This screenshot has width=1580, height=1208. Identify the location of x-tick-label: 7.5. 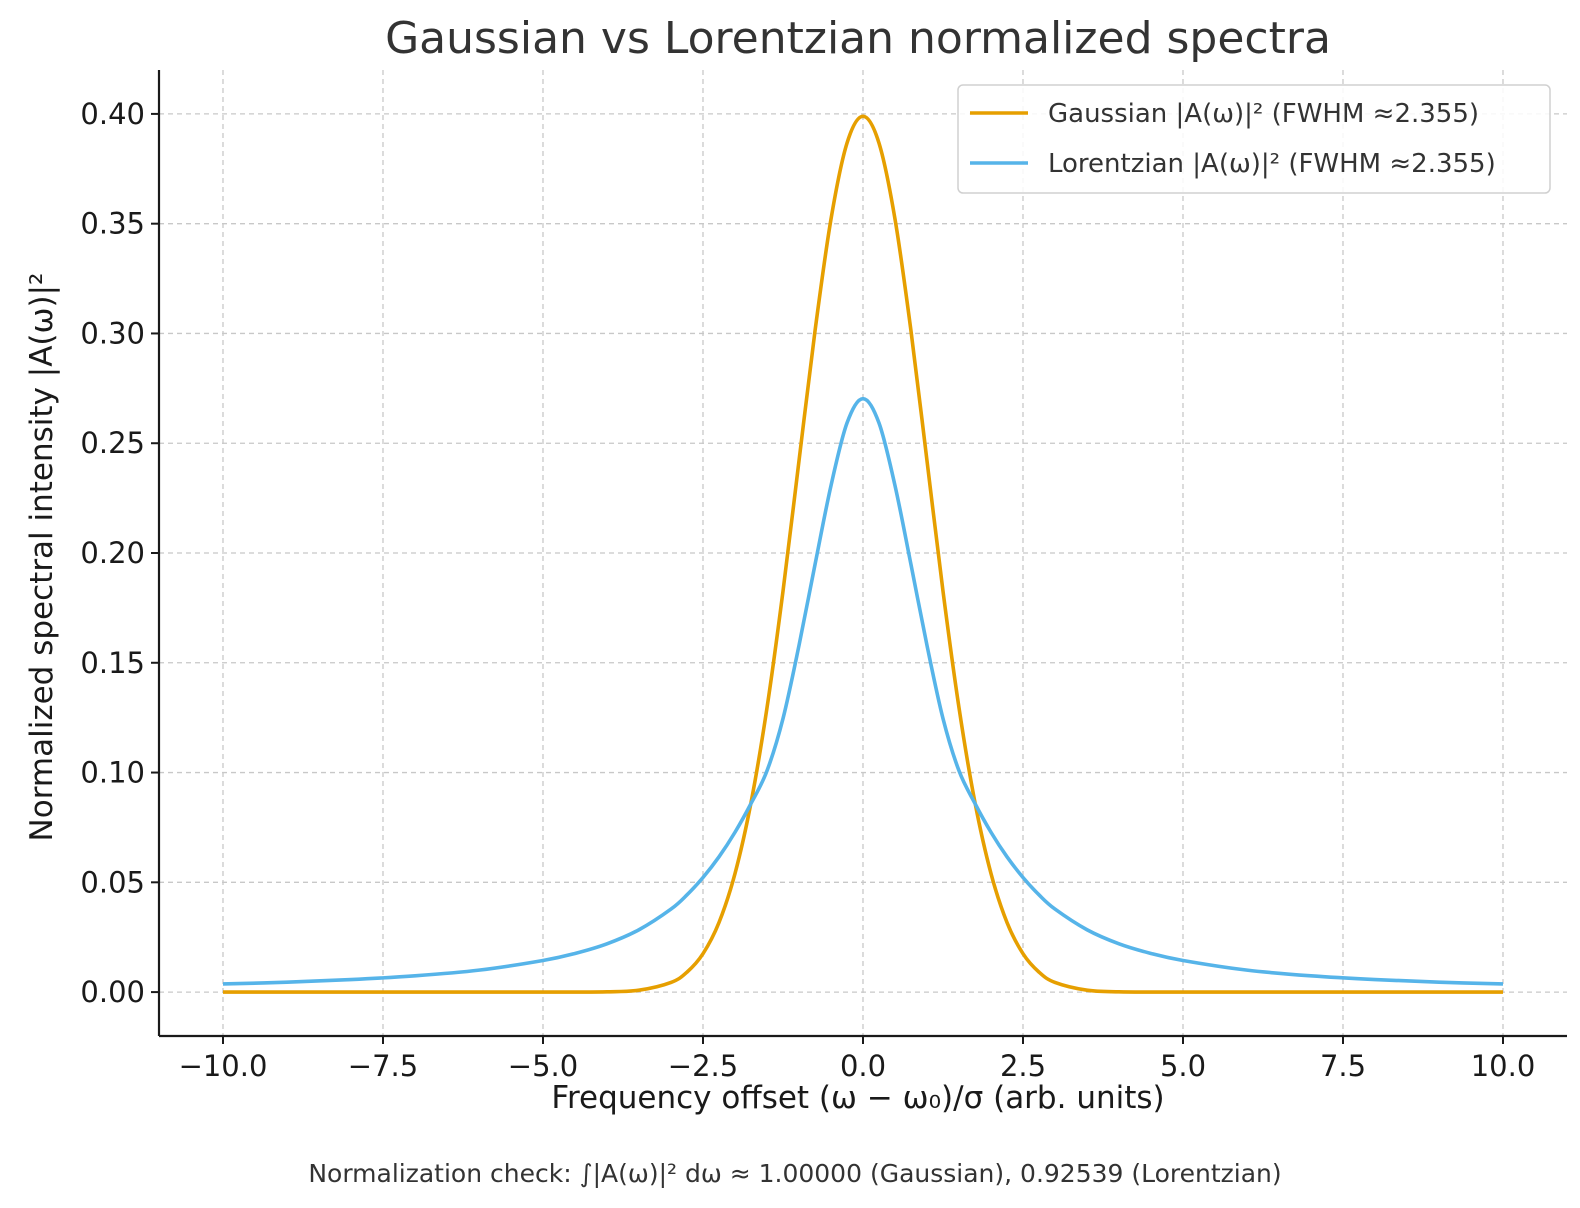
(1343, 1066).